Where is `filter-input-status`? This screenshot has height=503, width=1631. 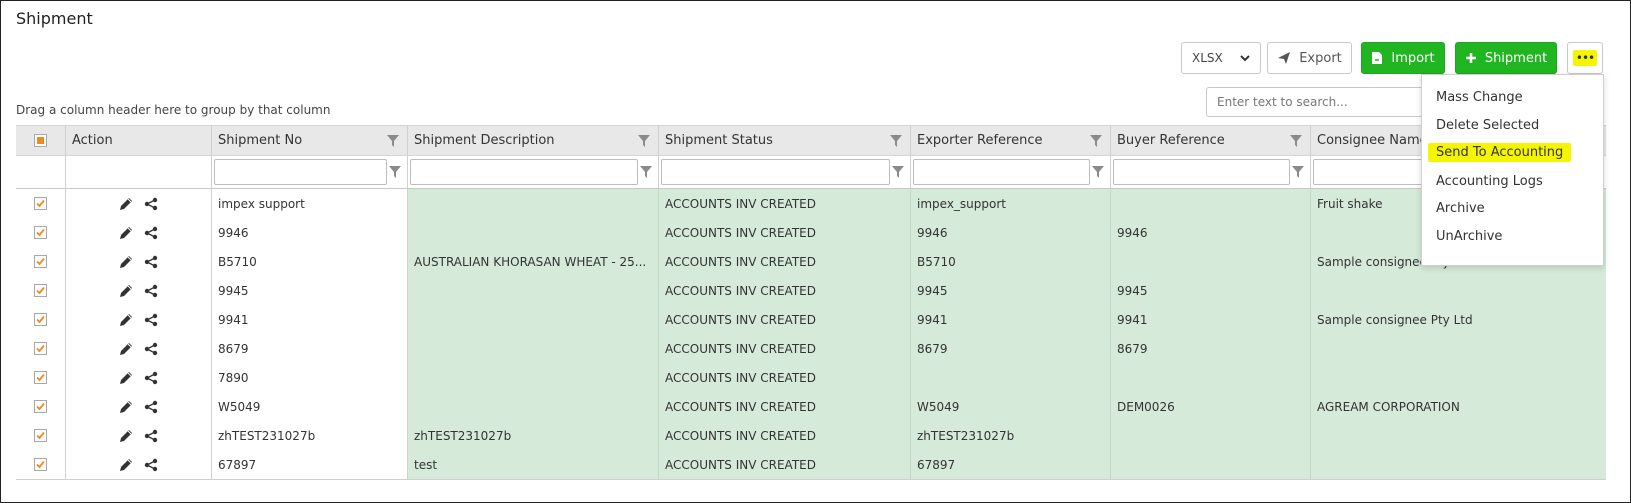
filter-input-status is located at coordinates (775, 172).